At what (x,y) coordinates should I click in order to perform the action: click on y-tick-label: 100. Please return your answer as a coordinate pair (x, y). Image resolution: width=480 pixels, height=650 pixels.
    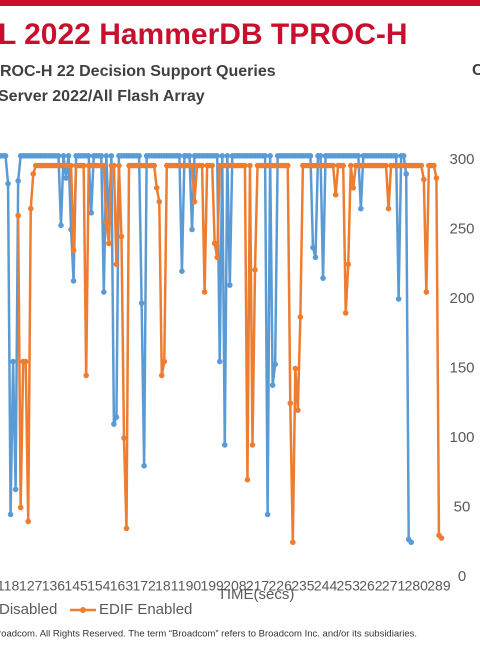
    Looking at the image, I should click on (461, 437).